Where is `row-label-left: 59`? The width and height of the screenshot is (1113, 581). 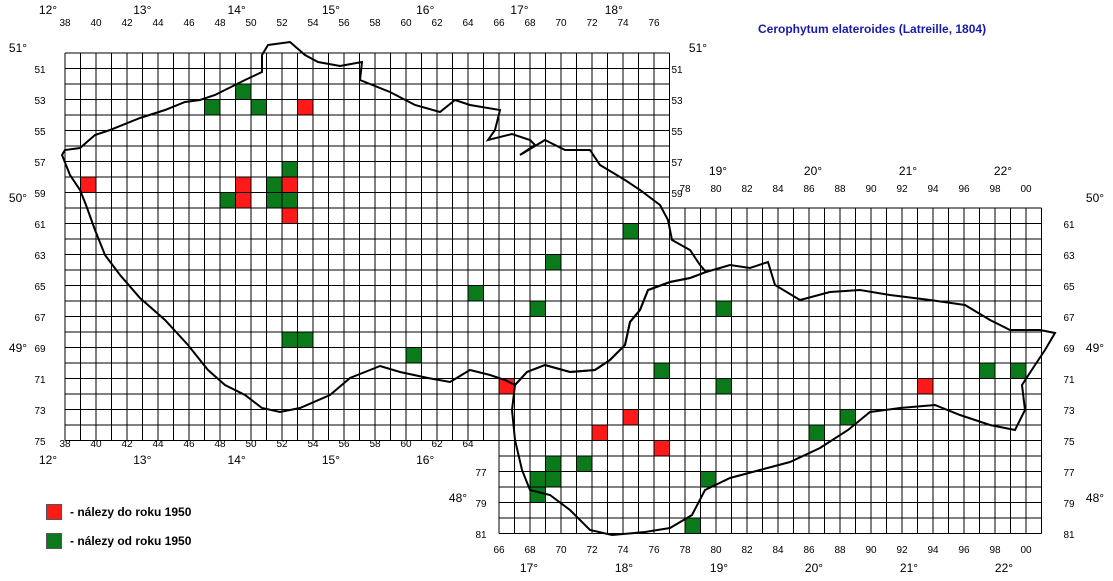
row-label-left: 59 is located at coordinates (40, 194).